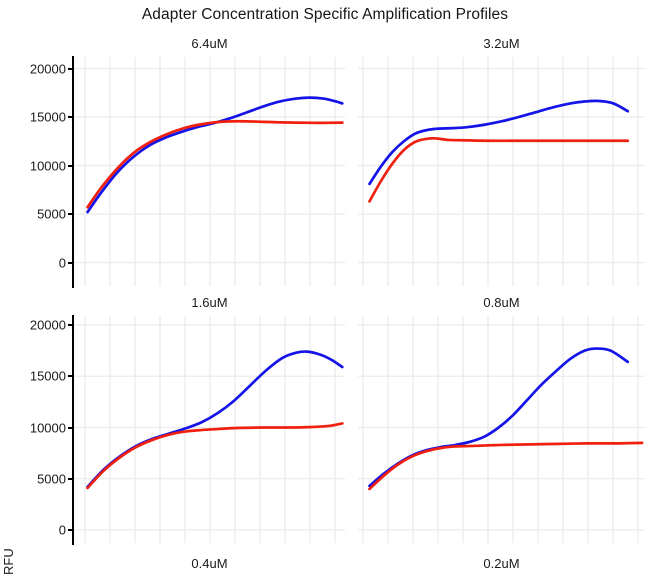 The image size is (650, 575). Describe the element at coordinates (8, 561) in the screenshot. I see `y-axis-title: RFU` at that location.